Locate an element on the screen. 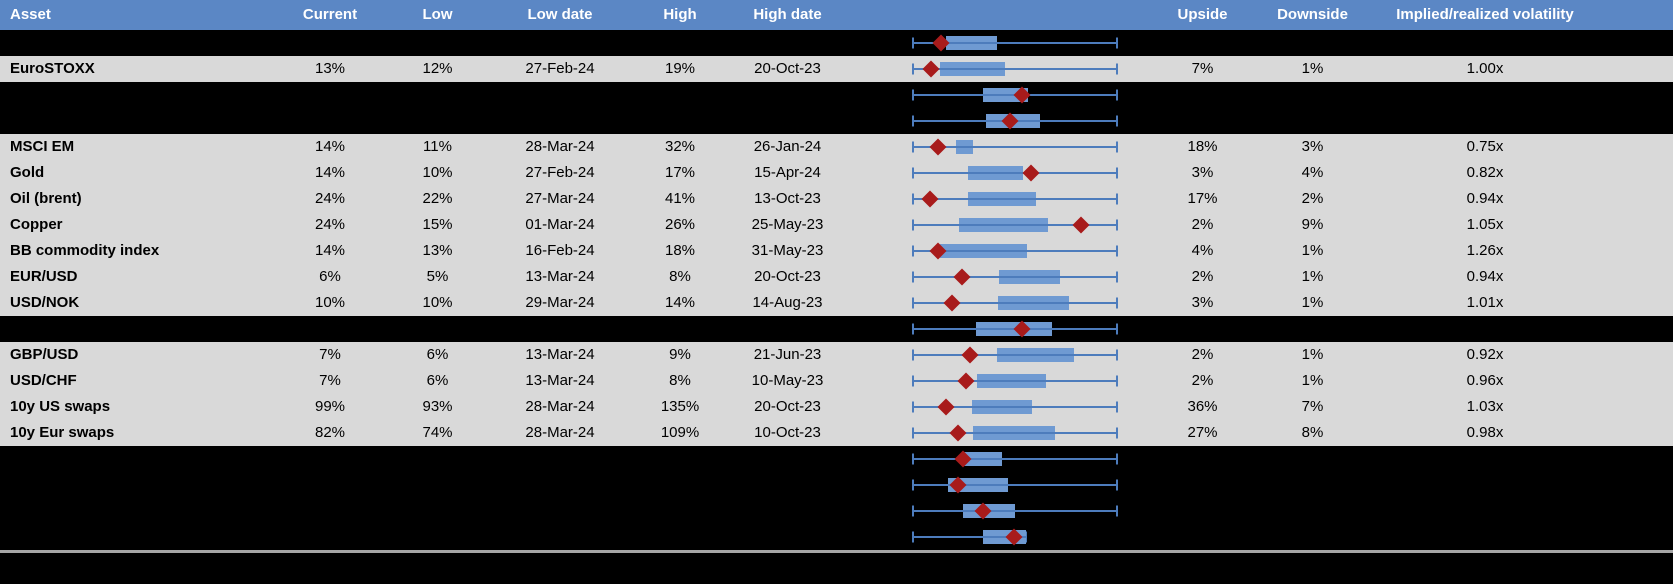 The width and height of the screenshot is (1673, 584). cell-implied-realized: 1.03x is located at coordinates (1485, 406).